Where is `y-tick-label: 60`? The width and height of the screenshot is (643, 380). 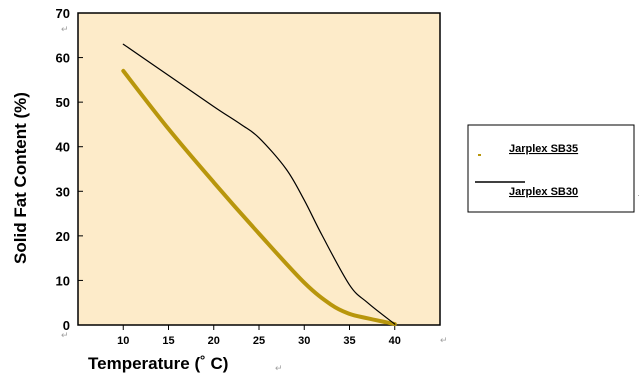
y-tick-label: 60 is located at coordinates (63, 58).